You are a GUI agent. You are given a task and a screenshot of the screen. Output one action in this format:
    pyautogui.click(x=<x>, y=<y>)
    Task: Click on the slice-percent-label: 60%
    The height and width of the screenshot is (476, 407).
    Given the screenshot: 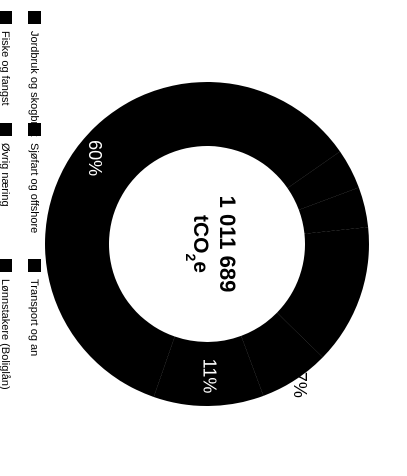 What is the action you would take?
    pyautogui.click(x=95, y=158)
    